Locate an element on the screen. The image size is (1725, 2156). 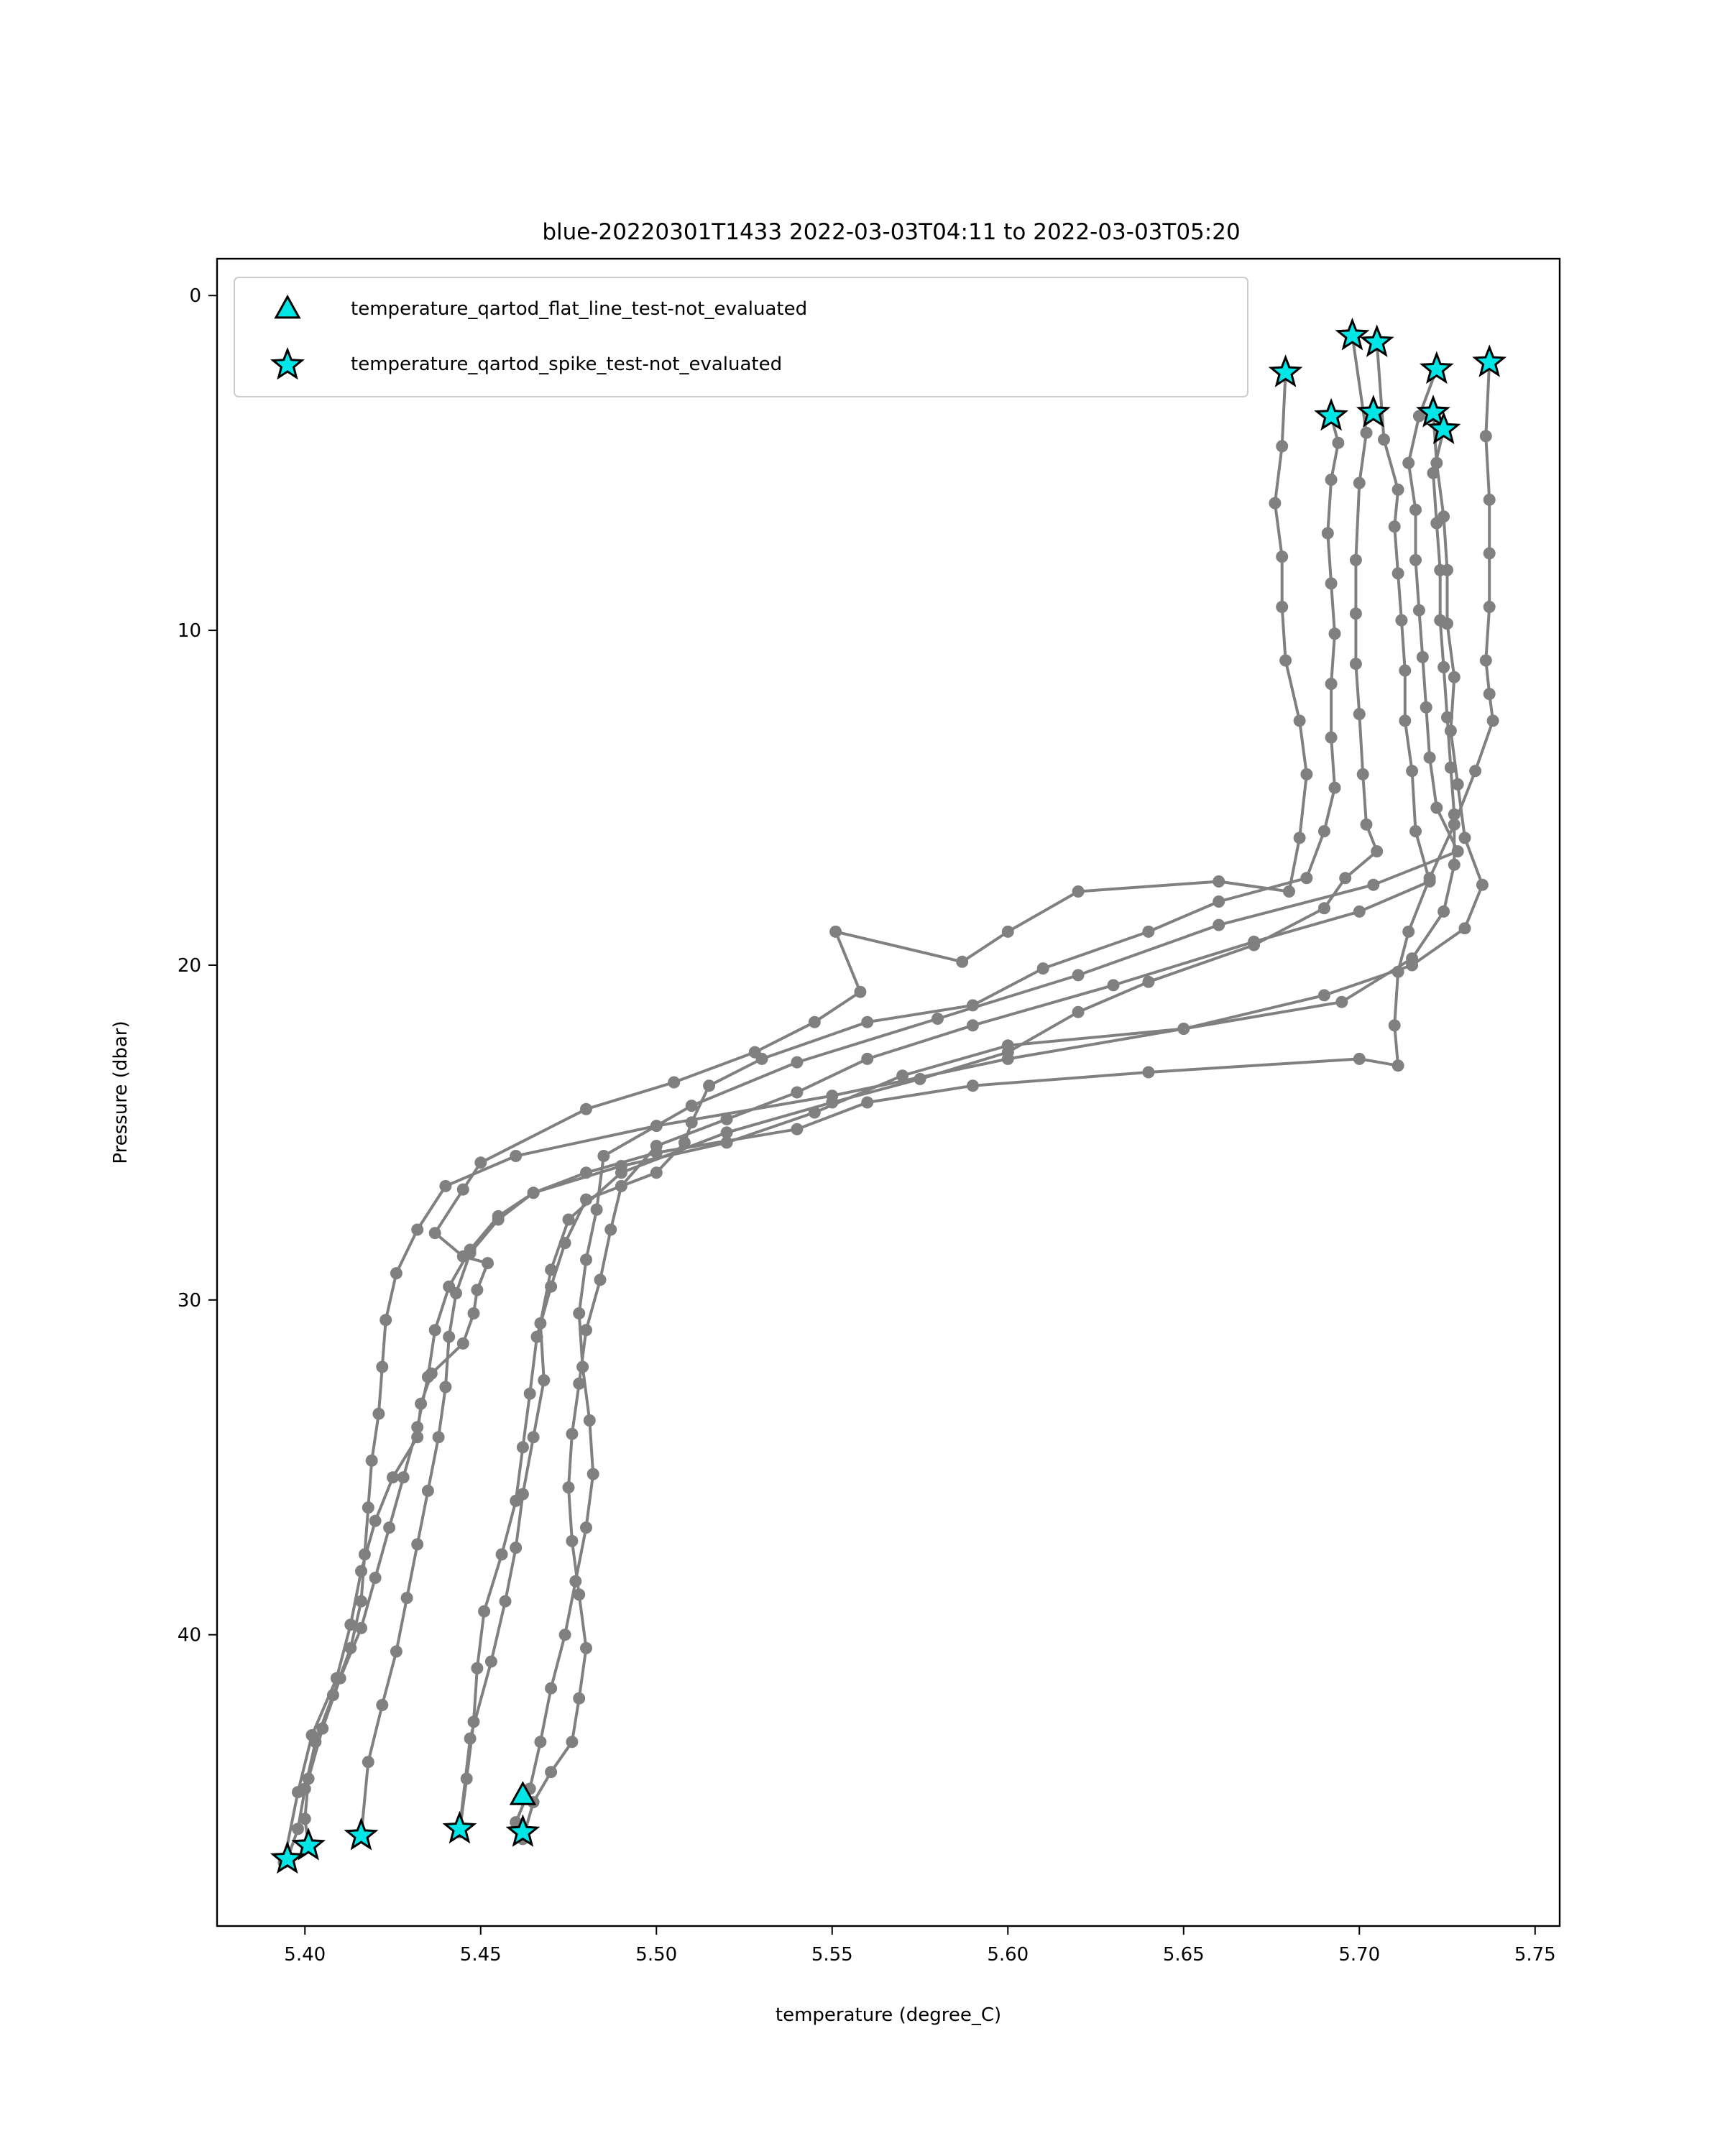
x-tick-label: 5.75 is located at coordinates (1535, 1955).